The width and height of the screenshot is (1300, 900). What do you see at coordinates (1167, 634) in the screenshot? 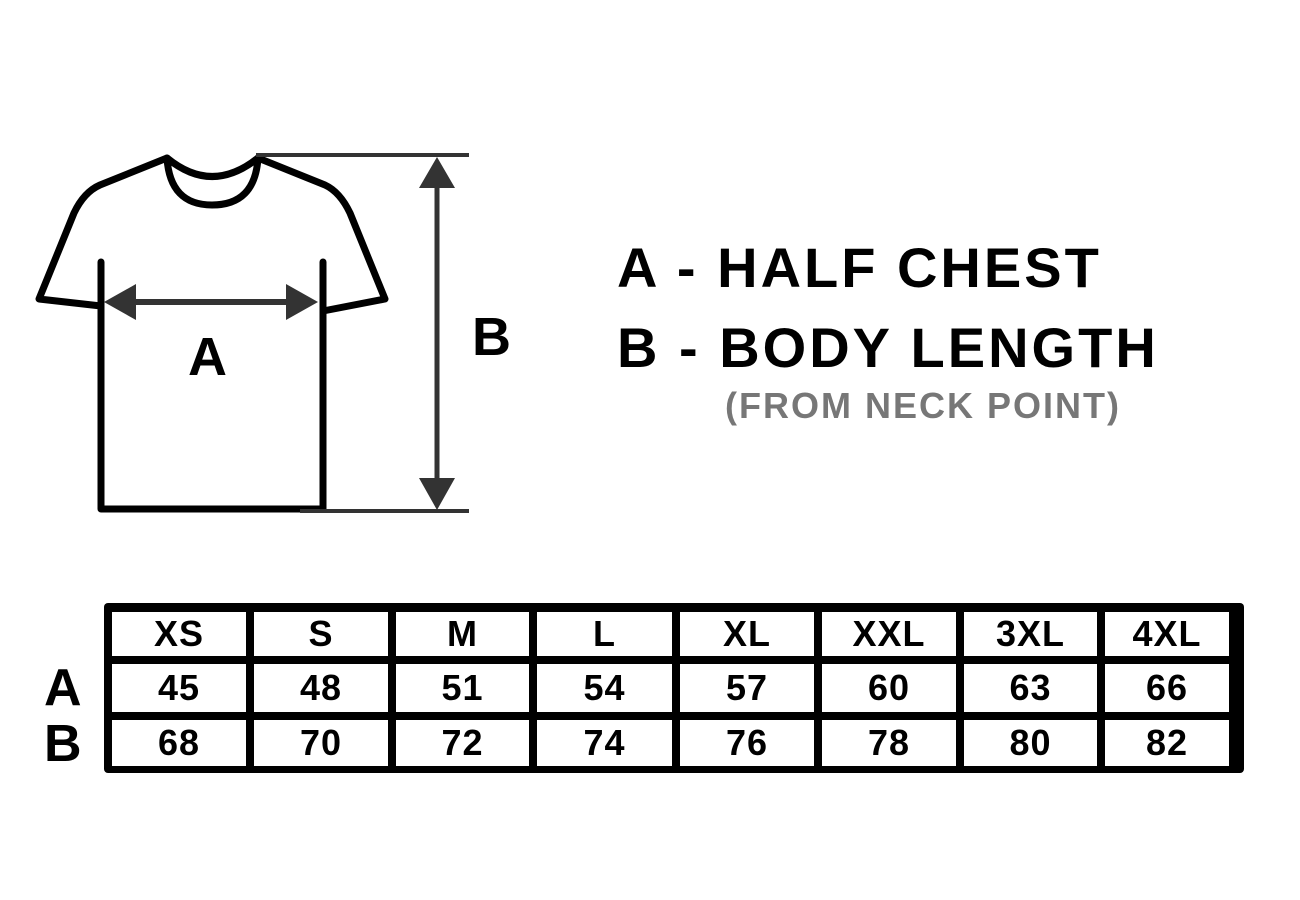
I see `size-header-cell: 4XL` at bounding box center [1167, 634].